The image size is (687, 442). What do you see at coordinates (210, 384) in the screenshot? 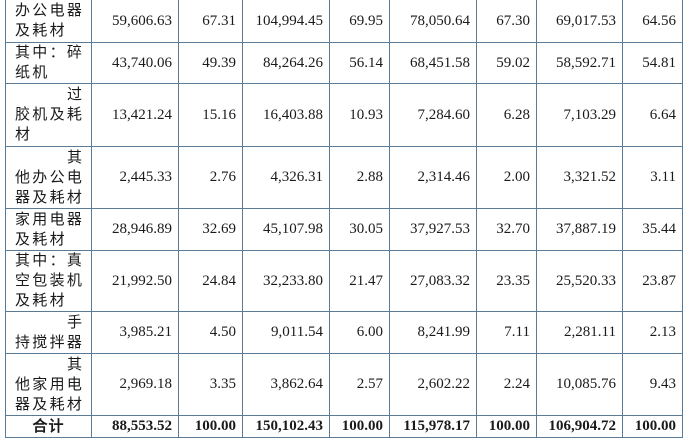
I see `percentage-cell: 3.35` at bounding box center [210, 384].